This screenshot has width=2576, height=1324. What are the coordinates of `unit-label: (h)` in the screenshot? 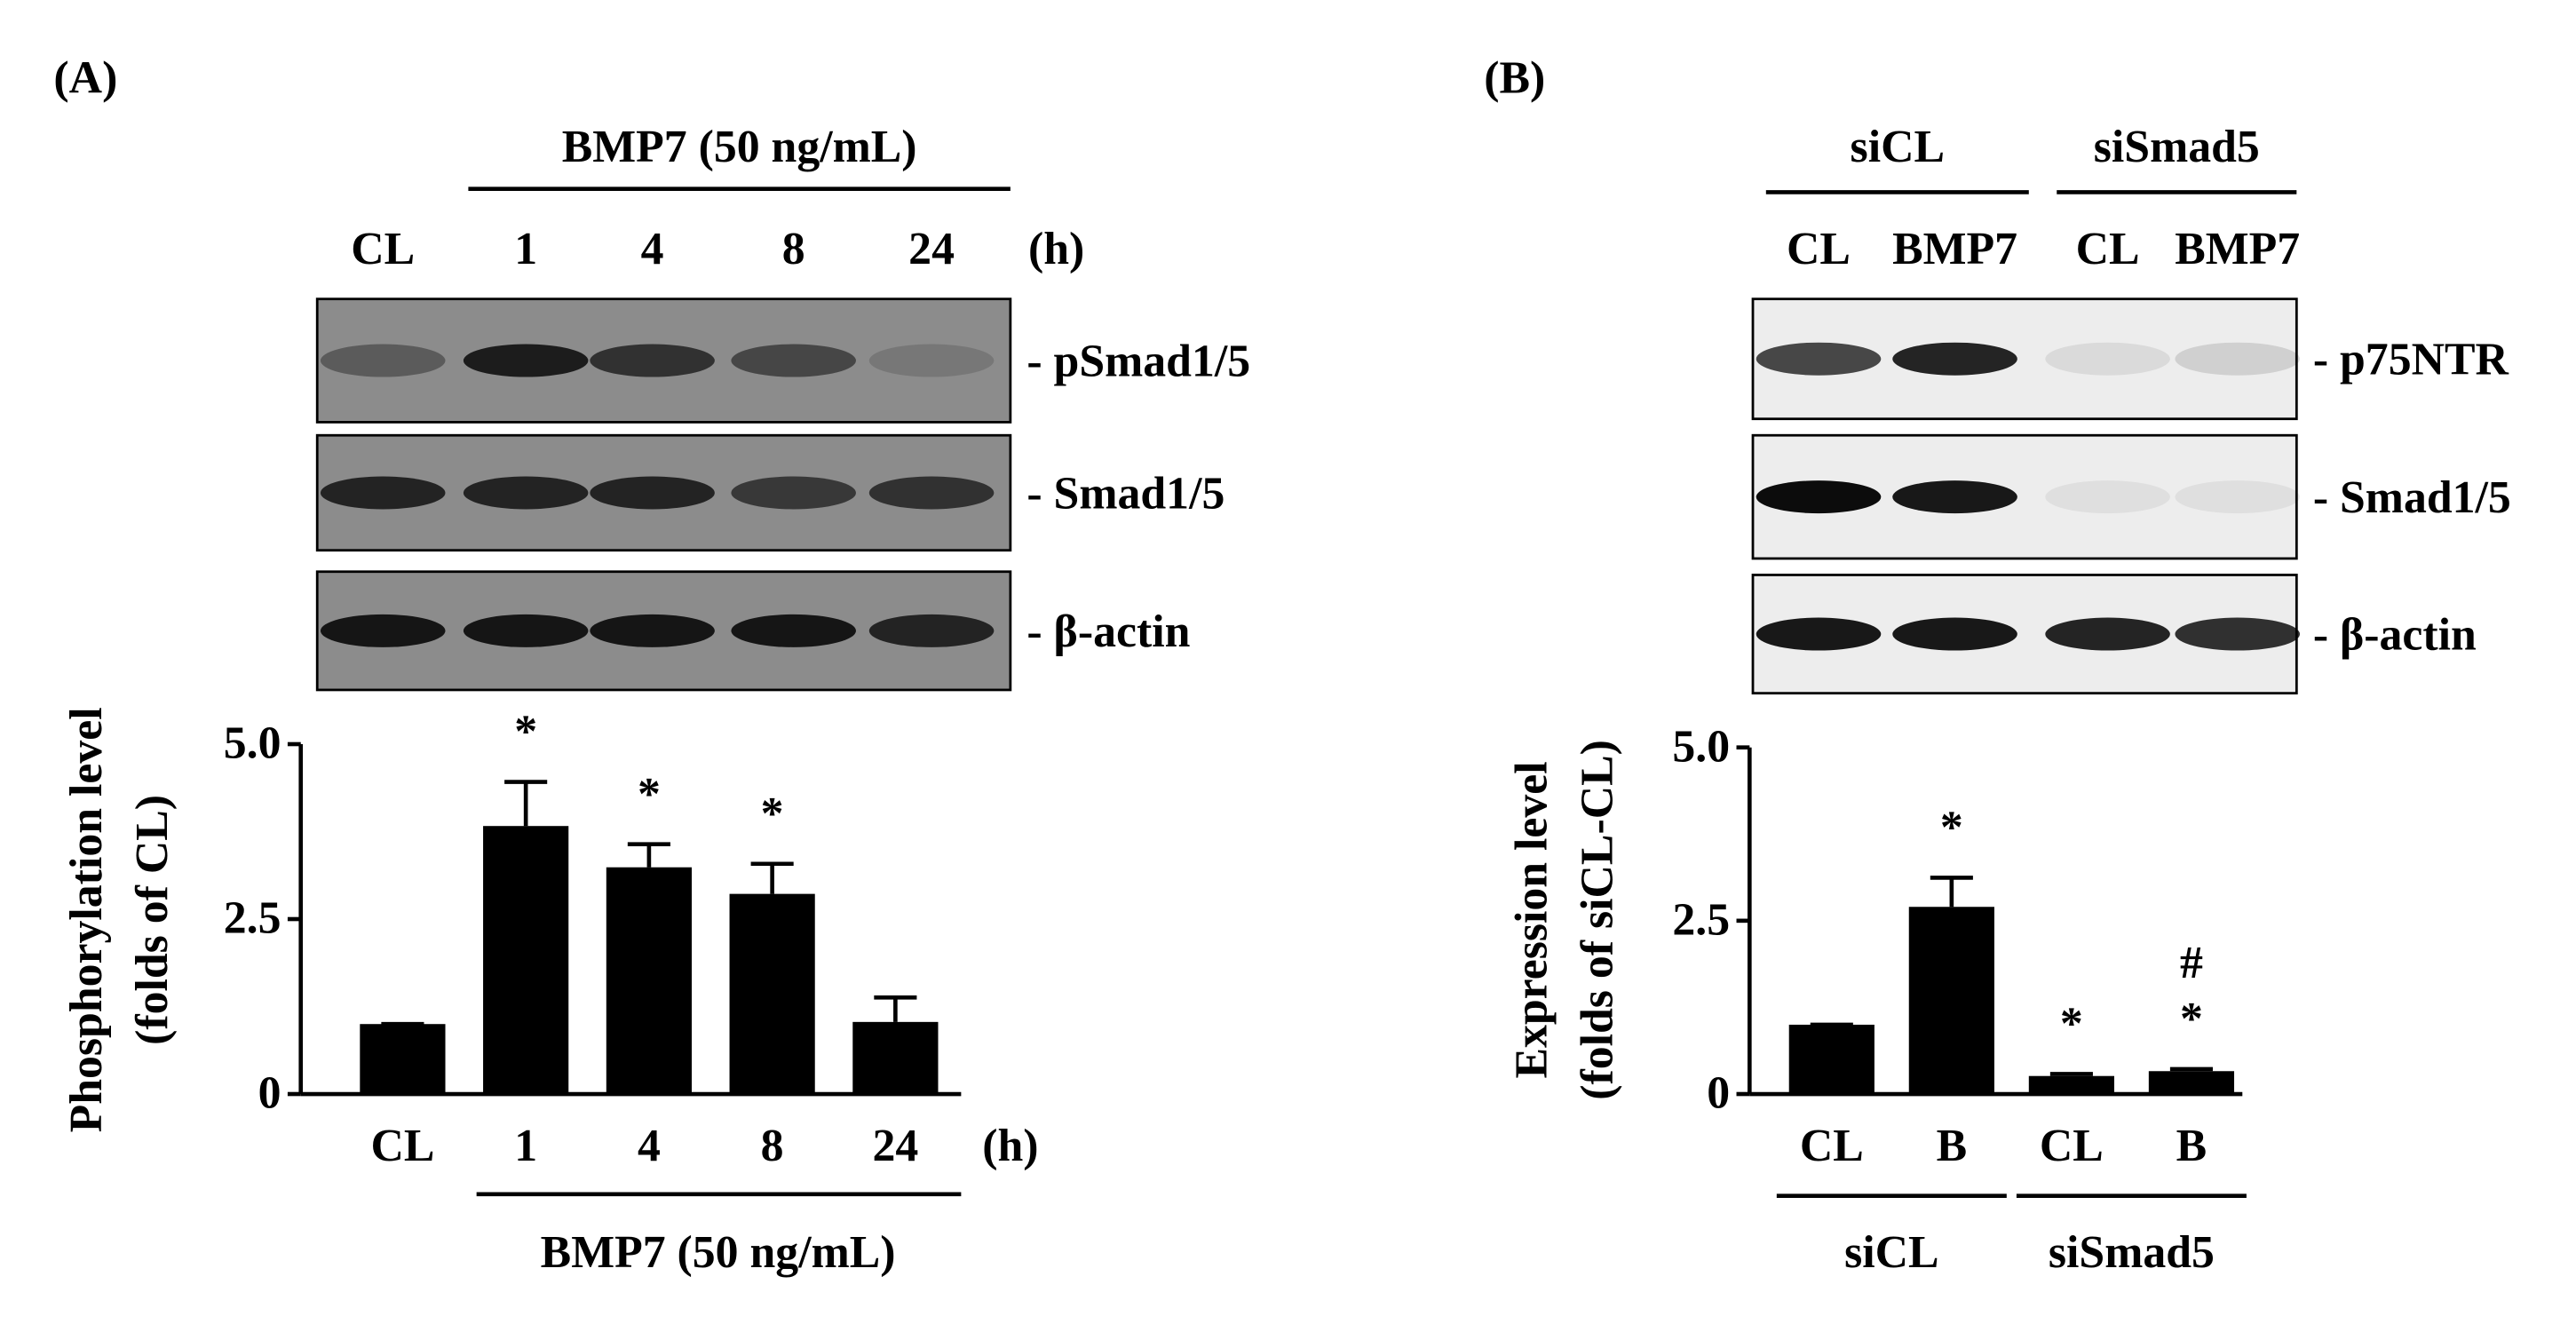 It's located at (1056, 249).